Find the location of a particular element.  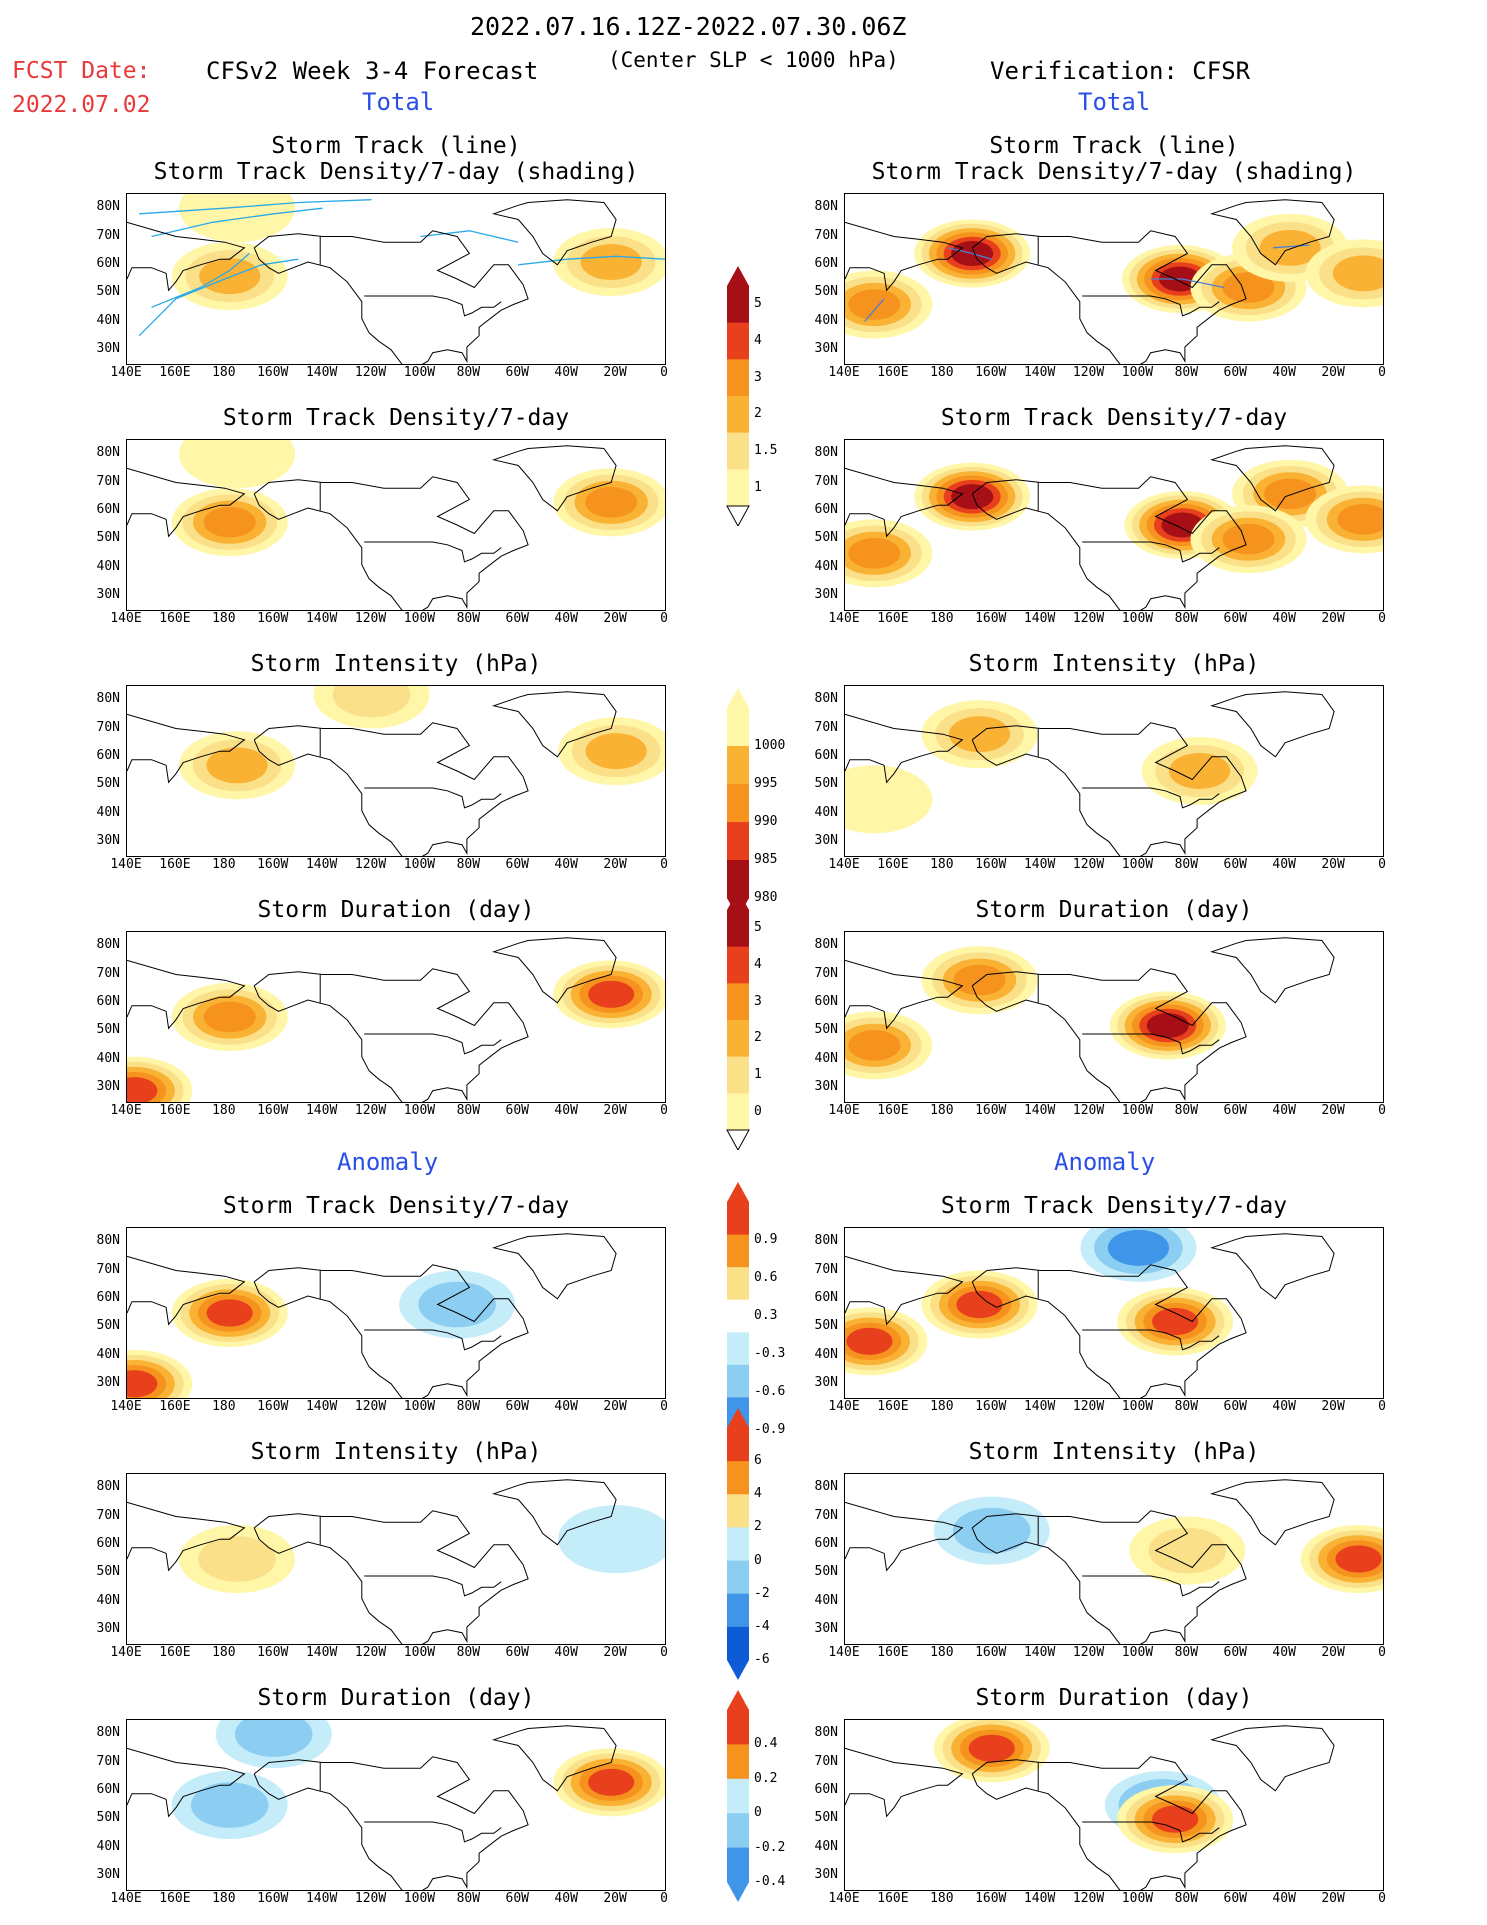

lat-tick-label: 50N is located at coordinates (108, 784).